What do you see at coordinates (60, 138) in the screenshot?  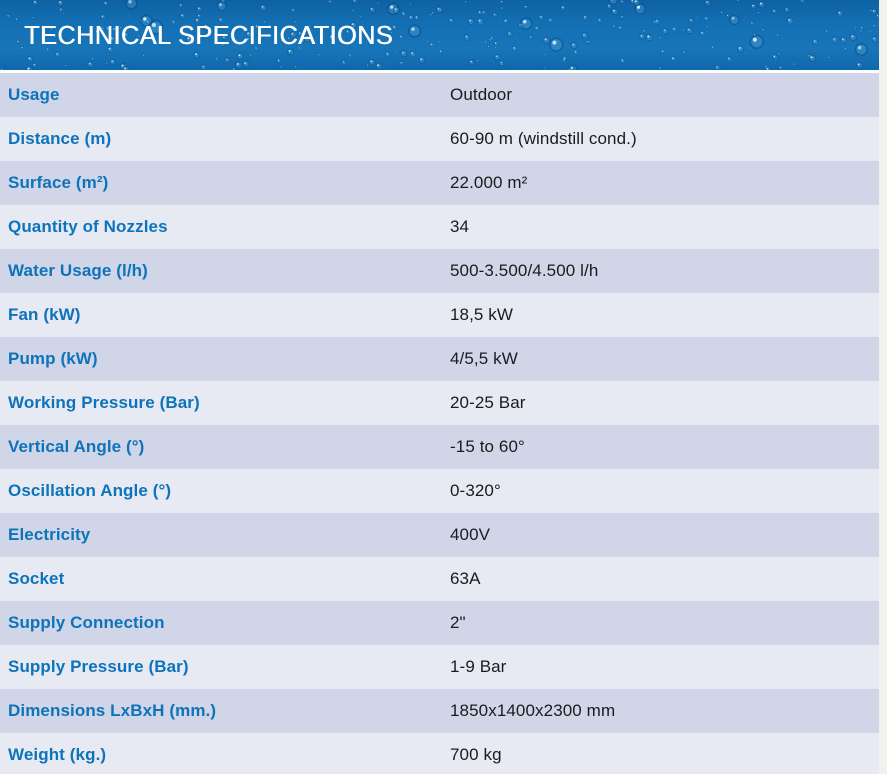 I see `spec-label: Distance (m)` at bounding box center [60, 138].